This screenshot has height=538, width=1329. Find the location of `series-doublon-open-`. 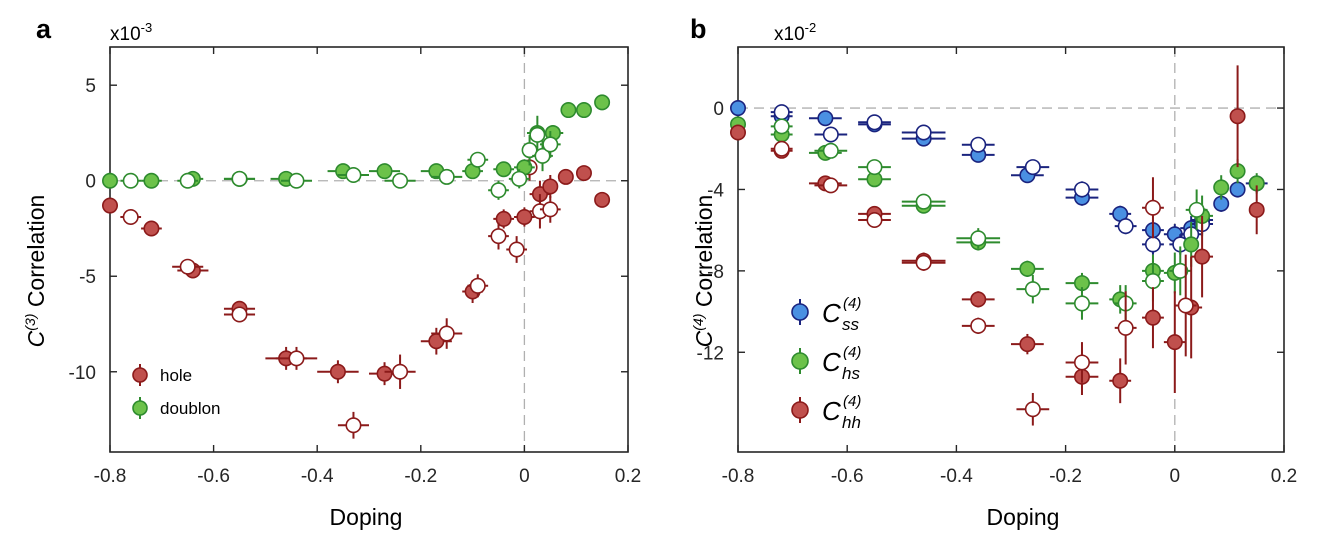

series-doublon-open- is located at coordinates (340, 157).